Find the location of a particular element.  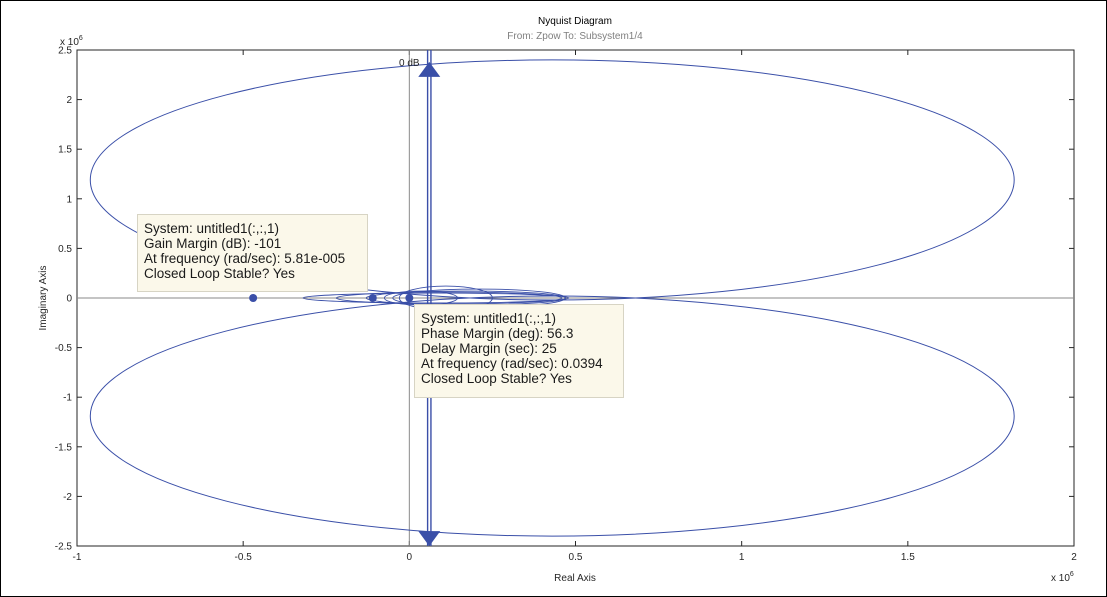

zero-db-label: 0 dB is located at coordinates (409, 63).